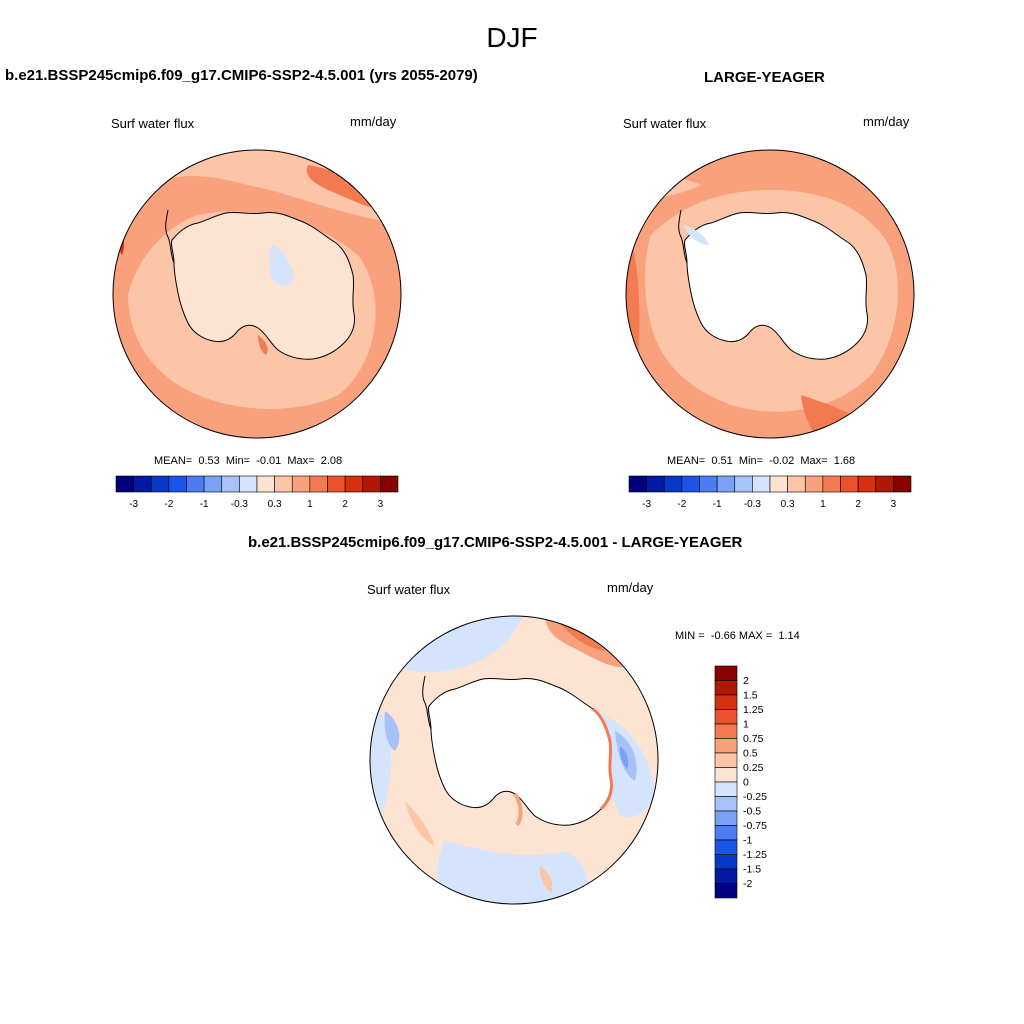 This screenshot has height=1024, width=1024. I want to click on colorbar-tick-label: 0.5, so click(750, 754).